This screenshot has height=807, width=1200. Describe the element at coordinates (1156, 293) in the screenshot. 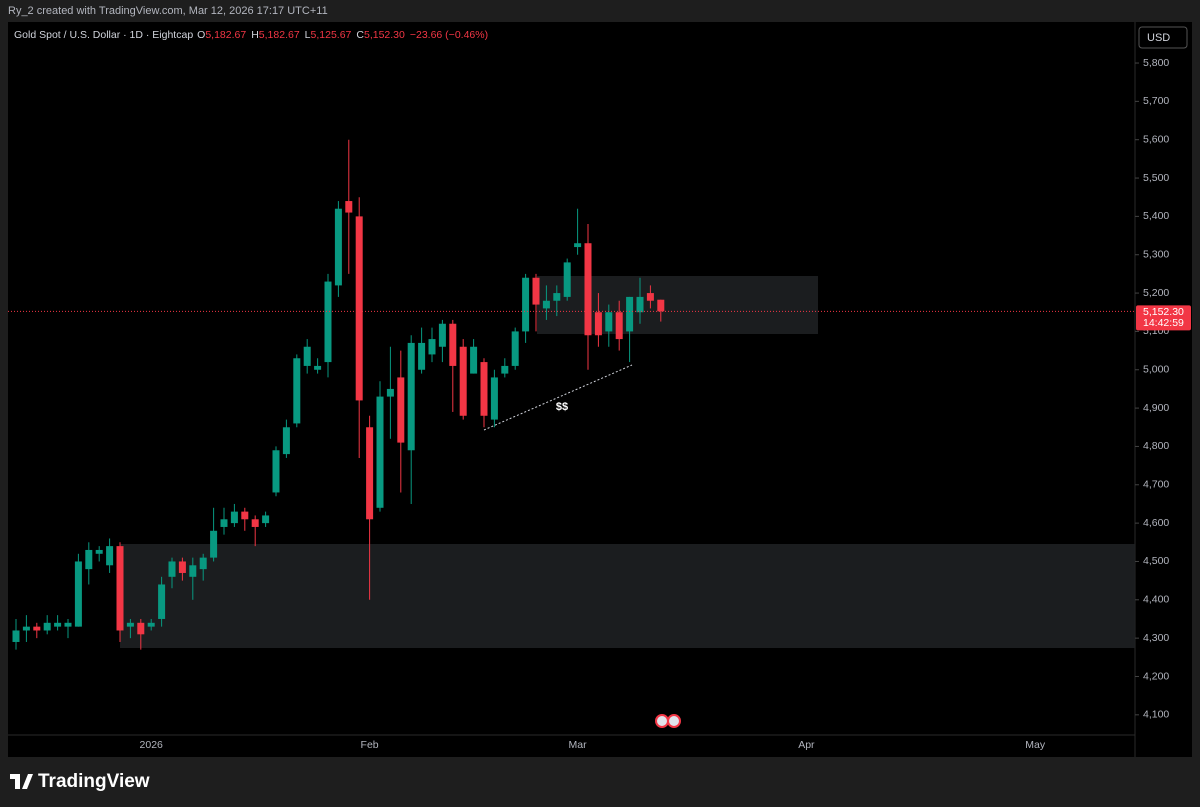

I see `y-tick-label: 5,200` at that location.